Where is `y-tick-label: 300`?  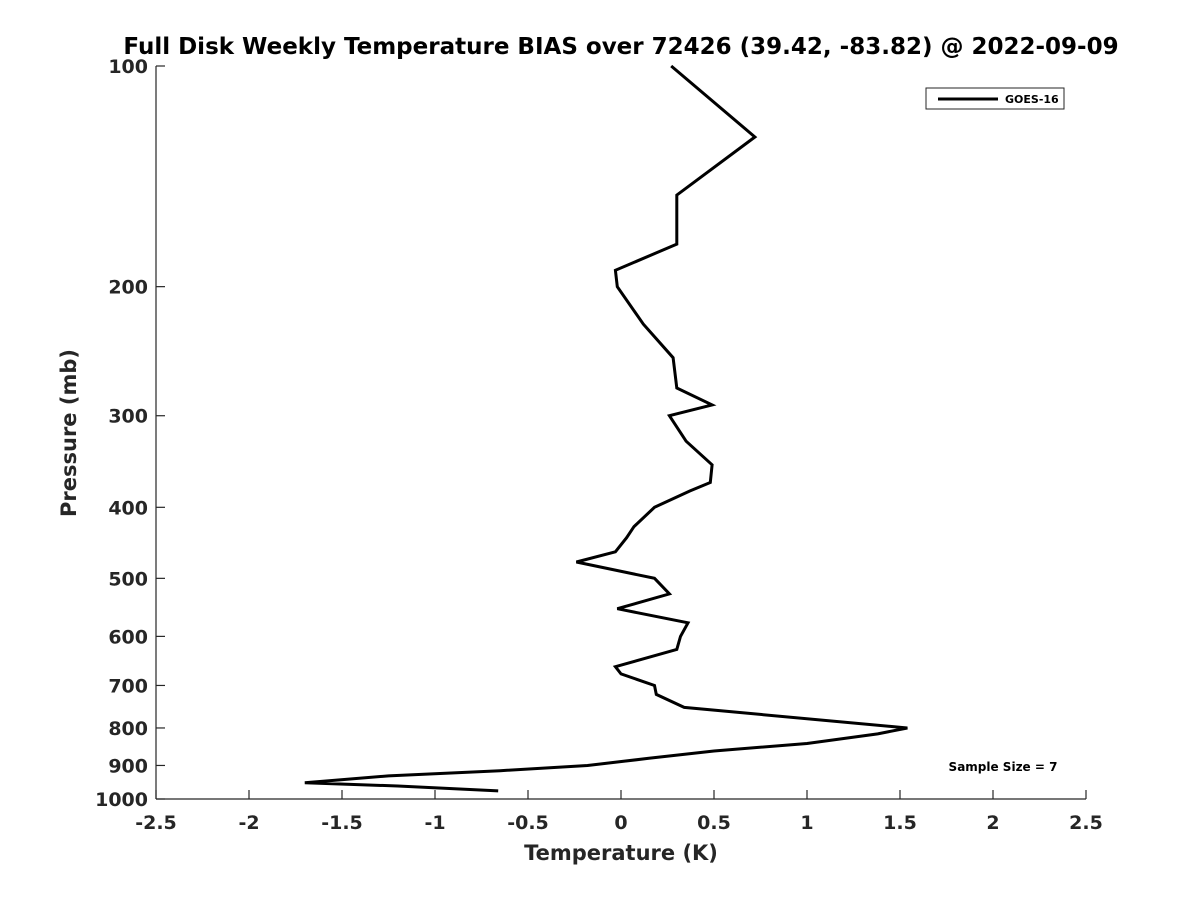
y-tick-label: 300 is located at coordinates (128, 417).